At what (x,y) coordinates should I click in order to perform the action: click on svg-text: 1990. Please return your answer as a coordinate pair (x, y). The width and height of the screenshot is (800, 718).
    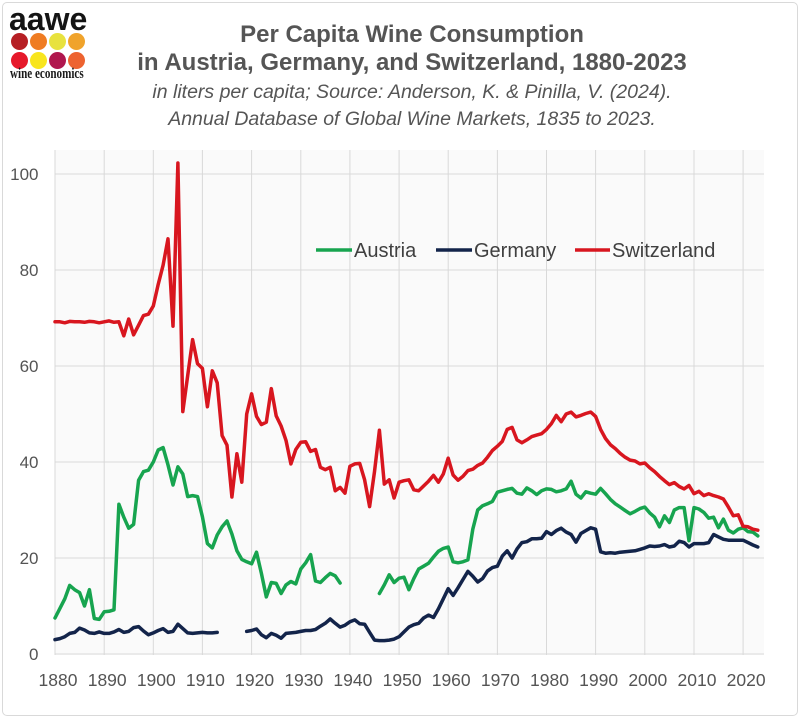
    Looking at the image, I should click on (598, 680).